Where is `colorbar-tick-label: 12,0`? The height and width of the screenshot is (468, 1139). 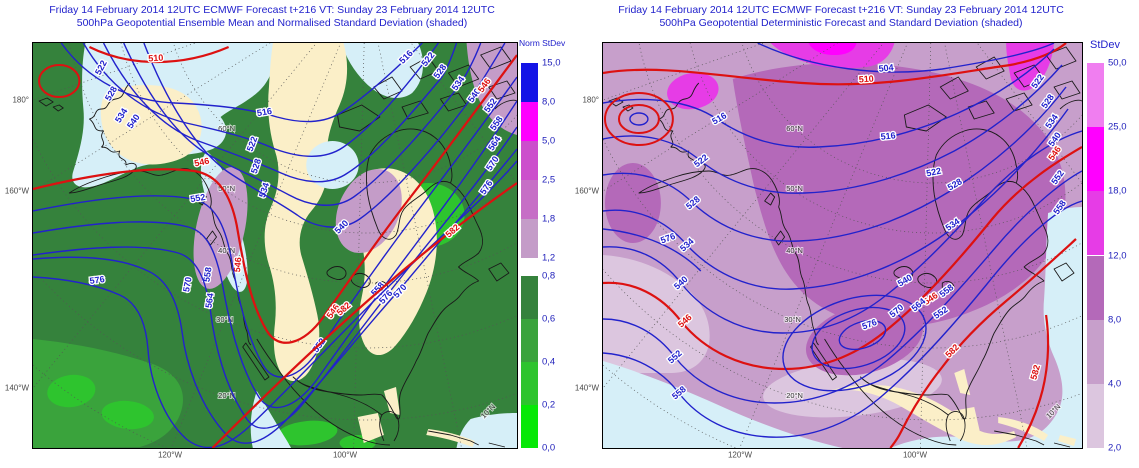 colorbar-tick-label: 12,0 is located at coordinates (1117, 255).